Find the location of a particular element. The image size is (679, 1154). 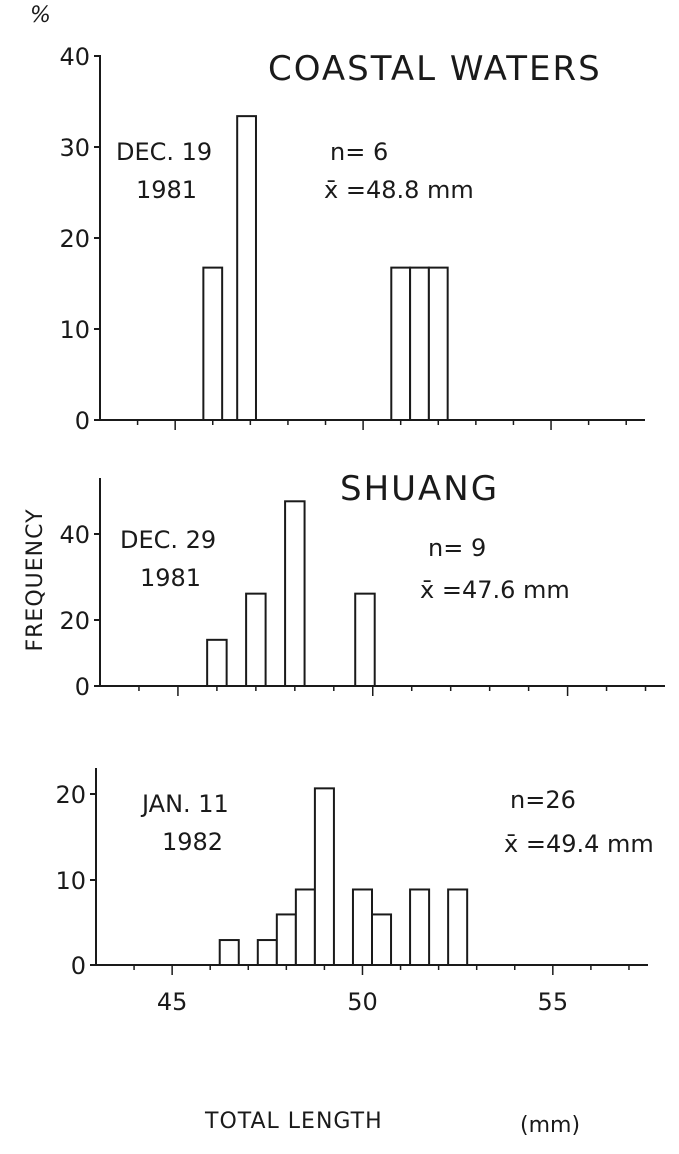

date-label: DEC. 29 is located at coordinates (168, 540).